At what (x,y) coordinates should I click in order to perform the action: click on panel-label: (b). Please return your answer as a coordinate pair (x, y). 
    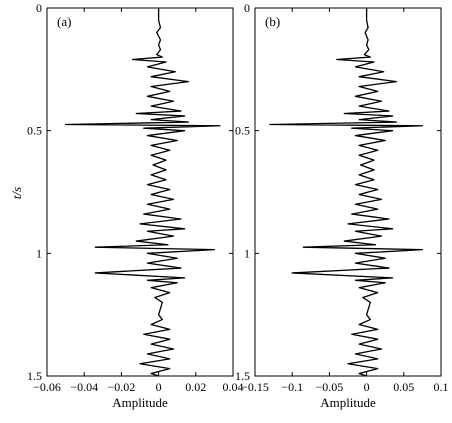
    Looking at the image, I should click on (272, 21).